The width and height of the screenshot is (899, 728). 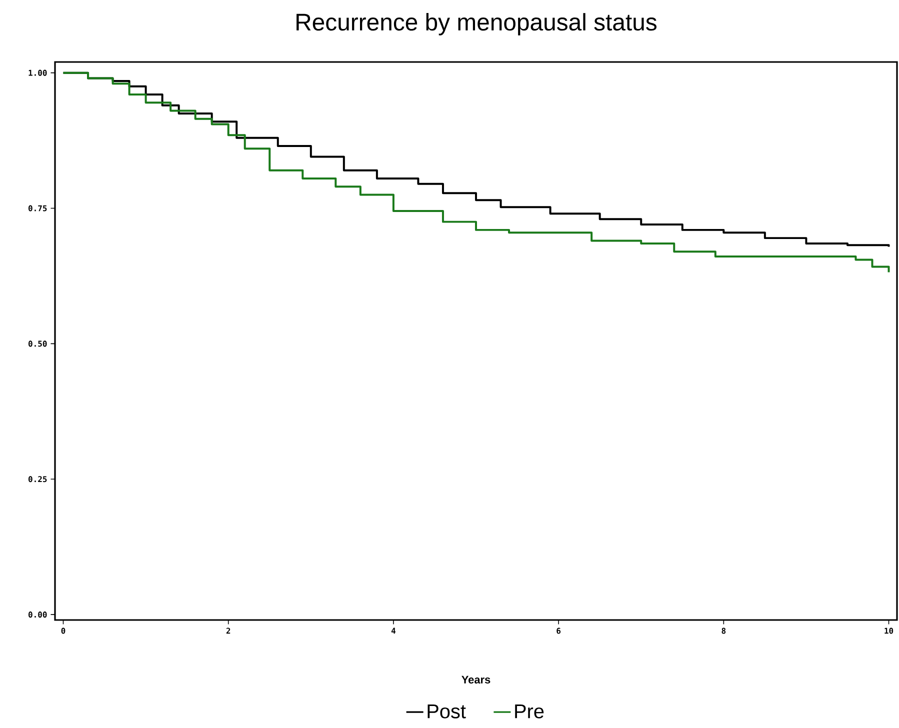 What do you see at coordinates (447, 711) in the screenshot?
I see `legend-label: Post` at bounding box center [447, 711].